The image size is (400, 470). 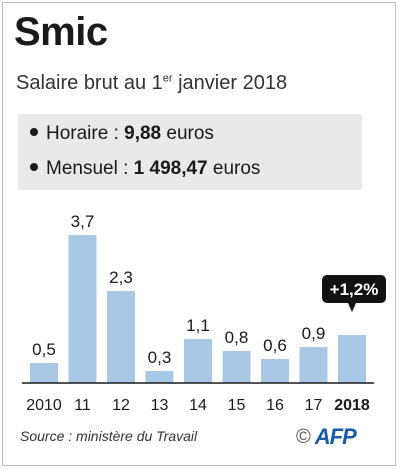 I want to click on tick-label-17: 17, so click(x=314, y=405).